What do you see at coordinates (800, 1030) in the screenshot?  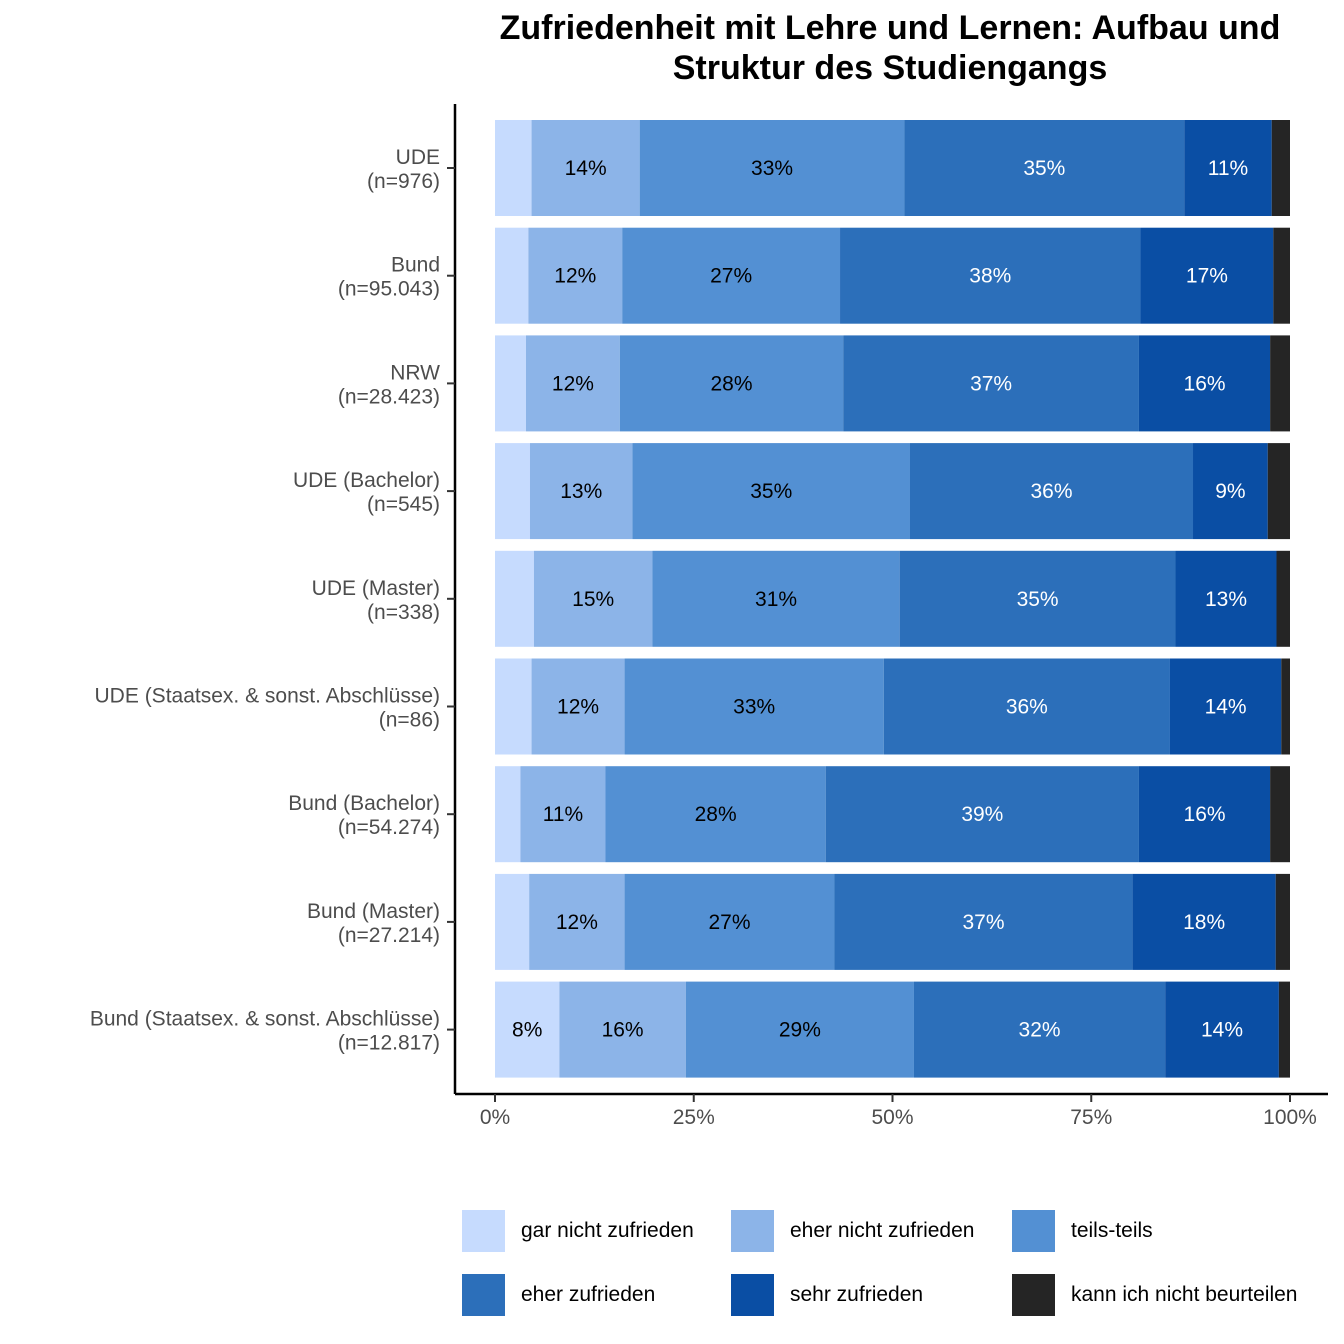 I see `data-label: 29%` at bounding box center [800, 1030].